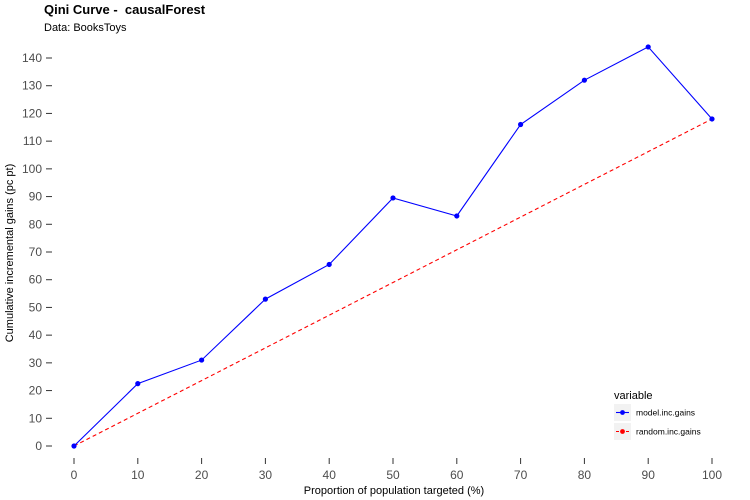 The height and width of the screenshot is (500, 750). Describe the element at coordinates (585, 475) in the screenshot. I see `x-tick-label: 80` at that location.